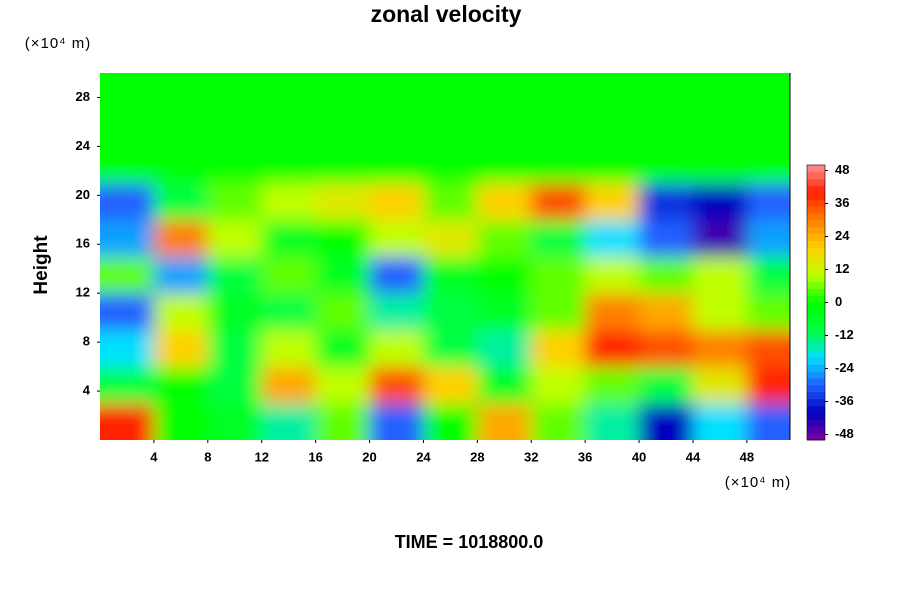 This screenshot has width=900, height=600. Describe the element at coordinates (838, 301) in the screenshot. I see `colorbar-tick-label: 0` at that location.